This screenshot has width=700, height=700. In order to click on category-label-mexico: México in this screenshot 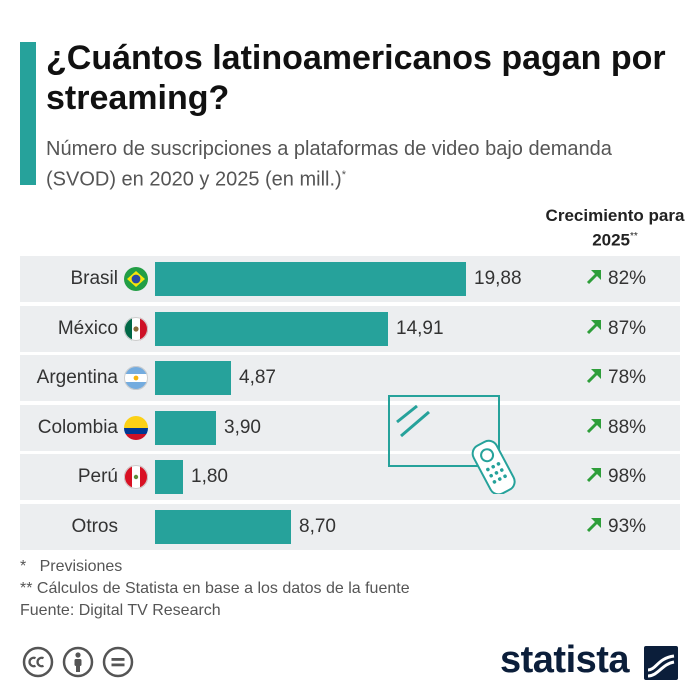, I will do `click(87, 328)`.